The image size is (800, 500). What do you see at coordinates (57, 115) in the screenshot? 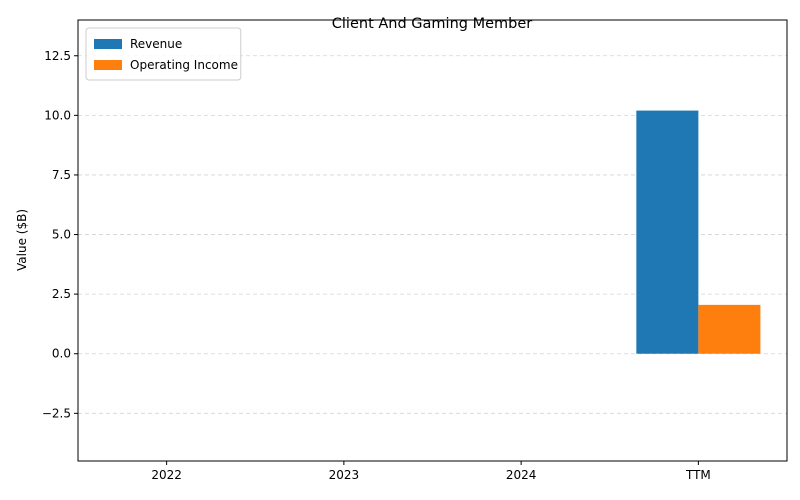
I see `y-tick-label: 10.0` at bounding box center [57, 115].